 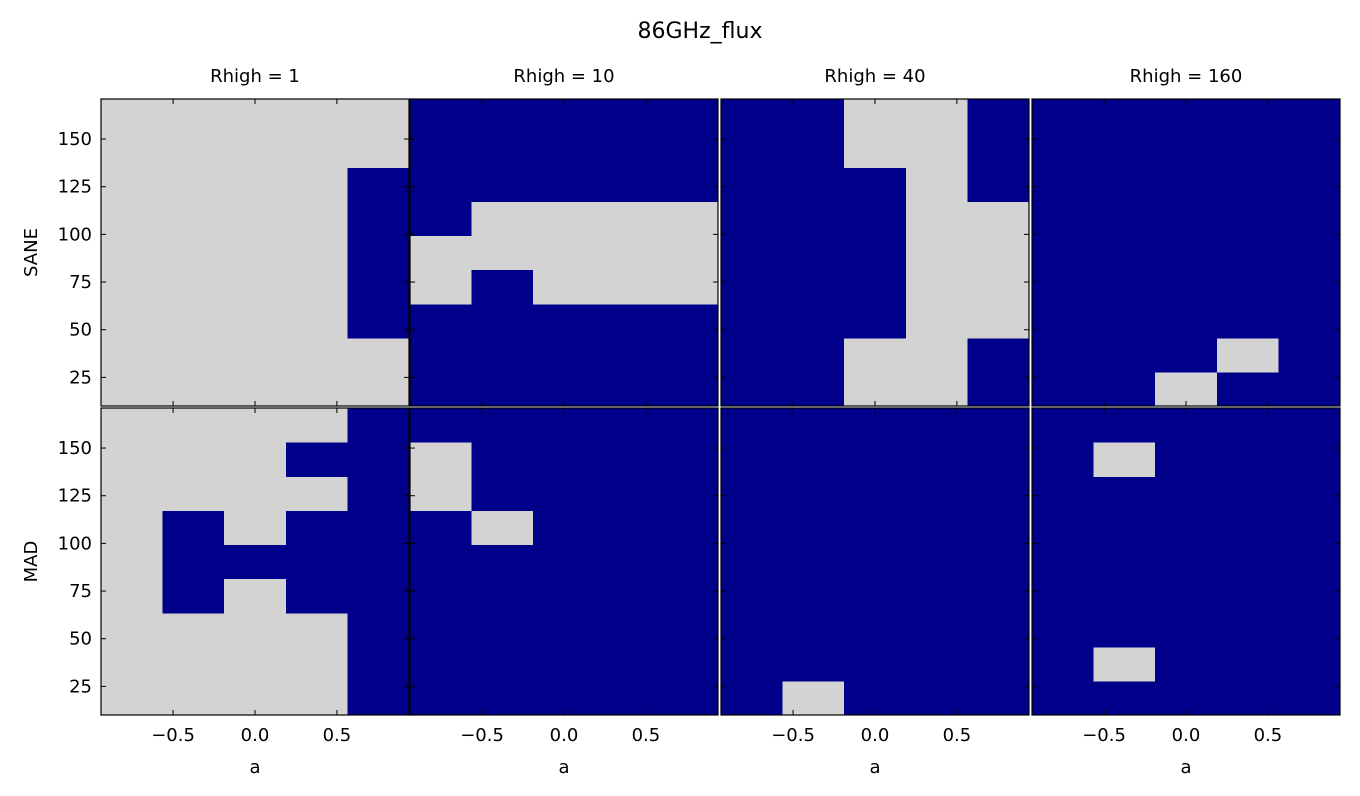 What do you see at coordinates (80, 686) in the screenshot?
I see `y-tick-label: 25` at bounding box center [80, 686].